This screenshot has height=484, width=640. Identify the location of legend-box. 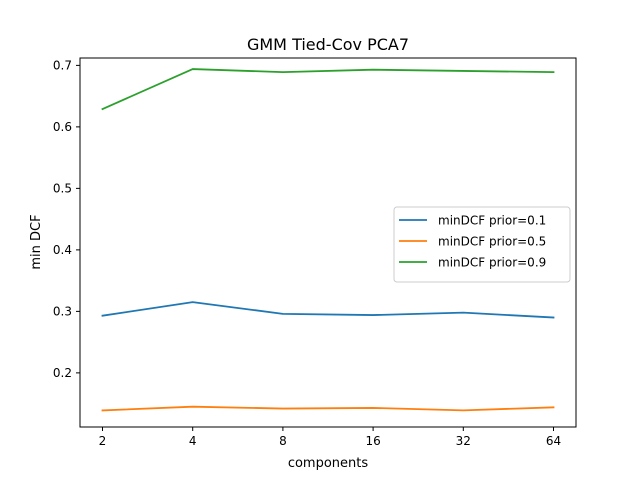
(482, 244).